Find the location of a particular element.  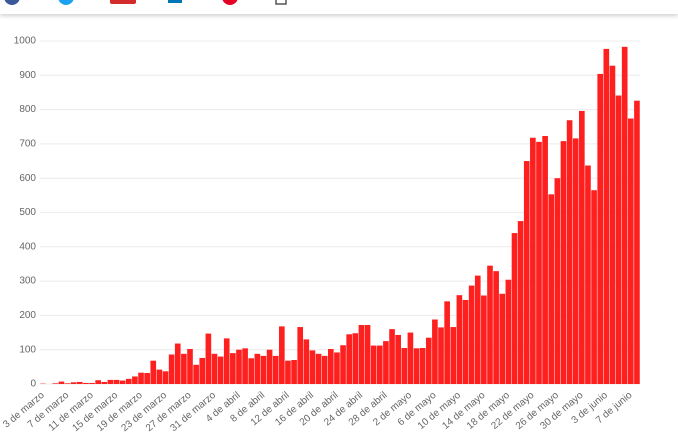

email-icon is located at coordinates (123, 2).